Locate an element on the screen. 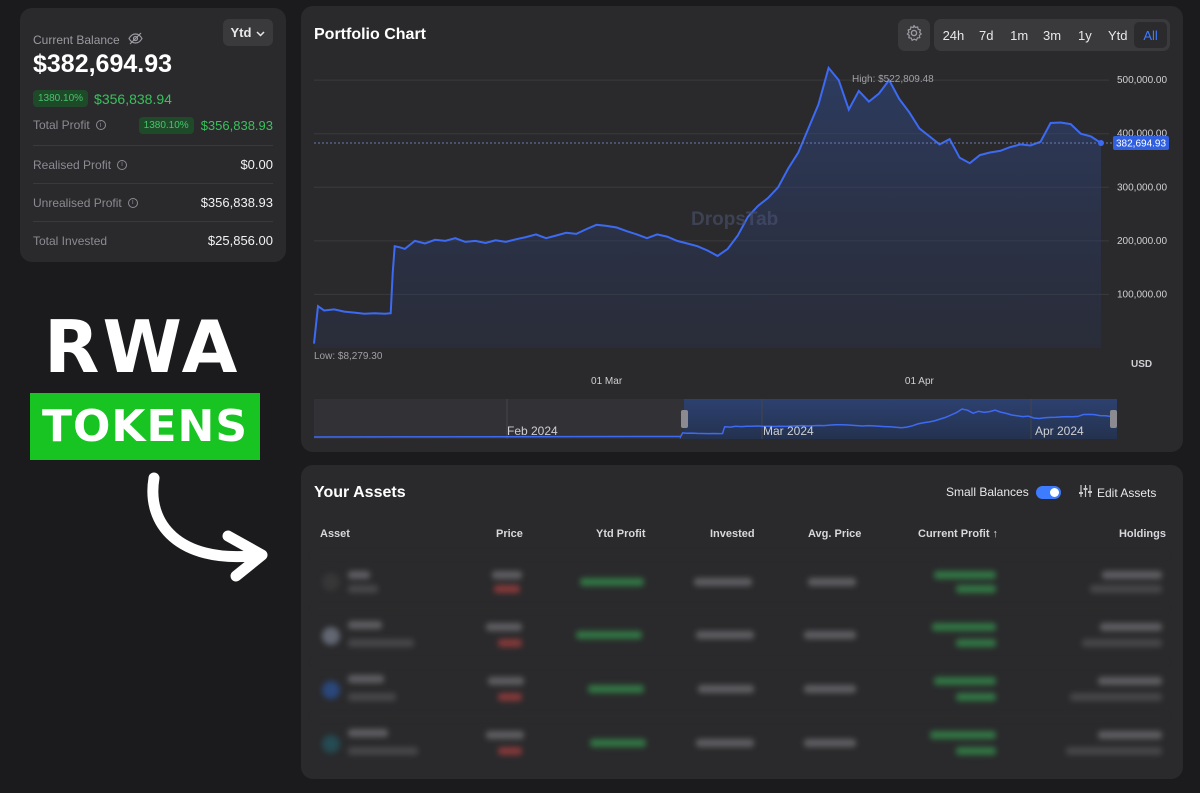 This screenshot has height=793, width=1200. range-navigator: Feb 2024 Mar 2024 Apr 2024 is located at coordinates (715, 419).